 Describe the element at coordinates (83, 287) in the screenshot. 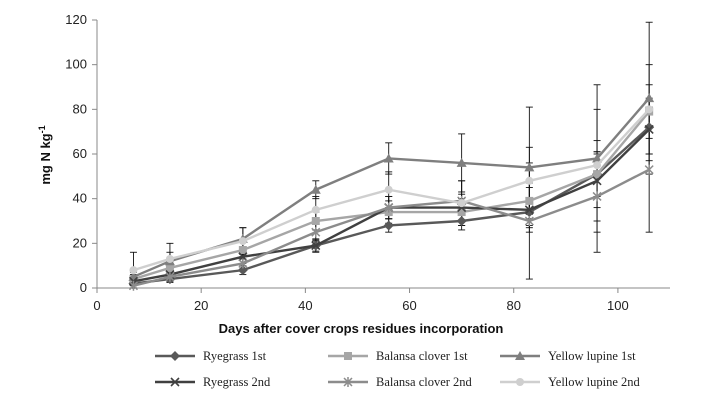

I see `y-tick-label: 0` at that location.